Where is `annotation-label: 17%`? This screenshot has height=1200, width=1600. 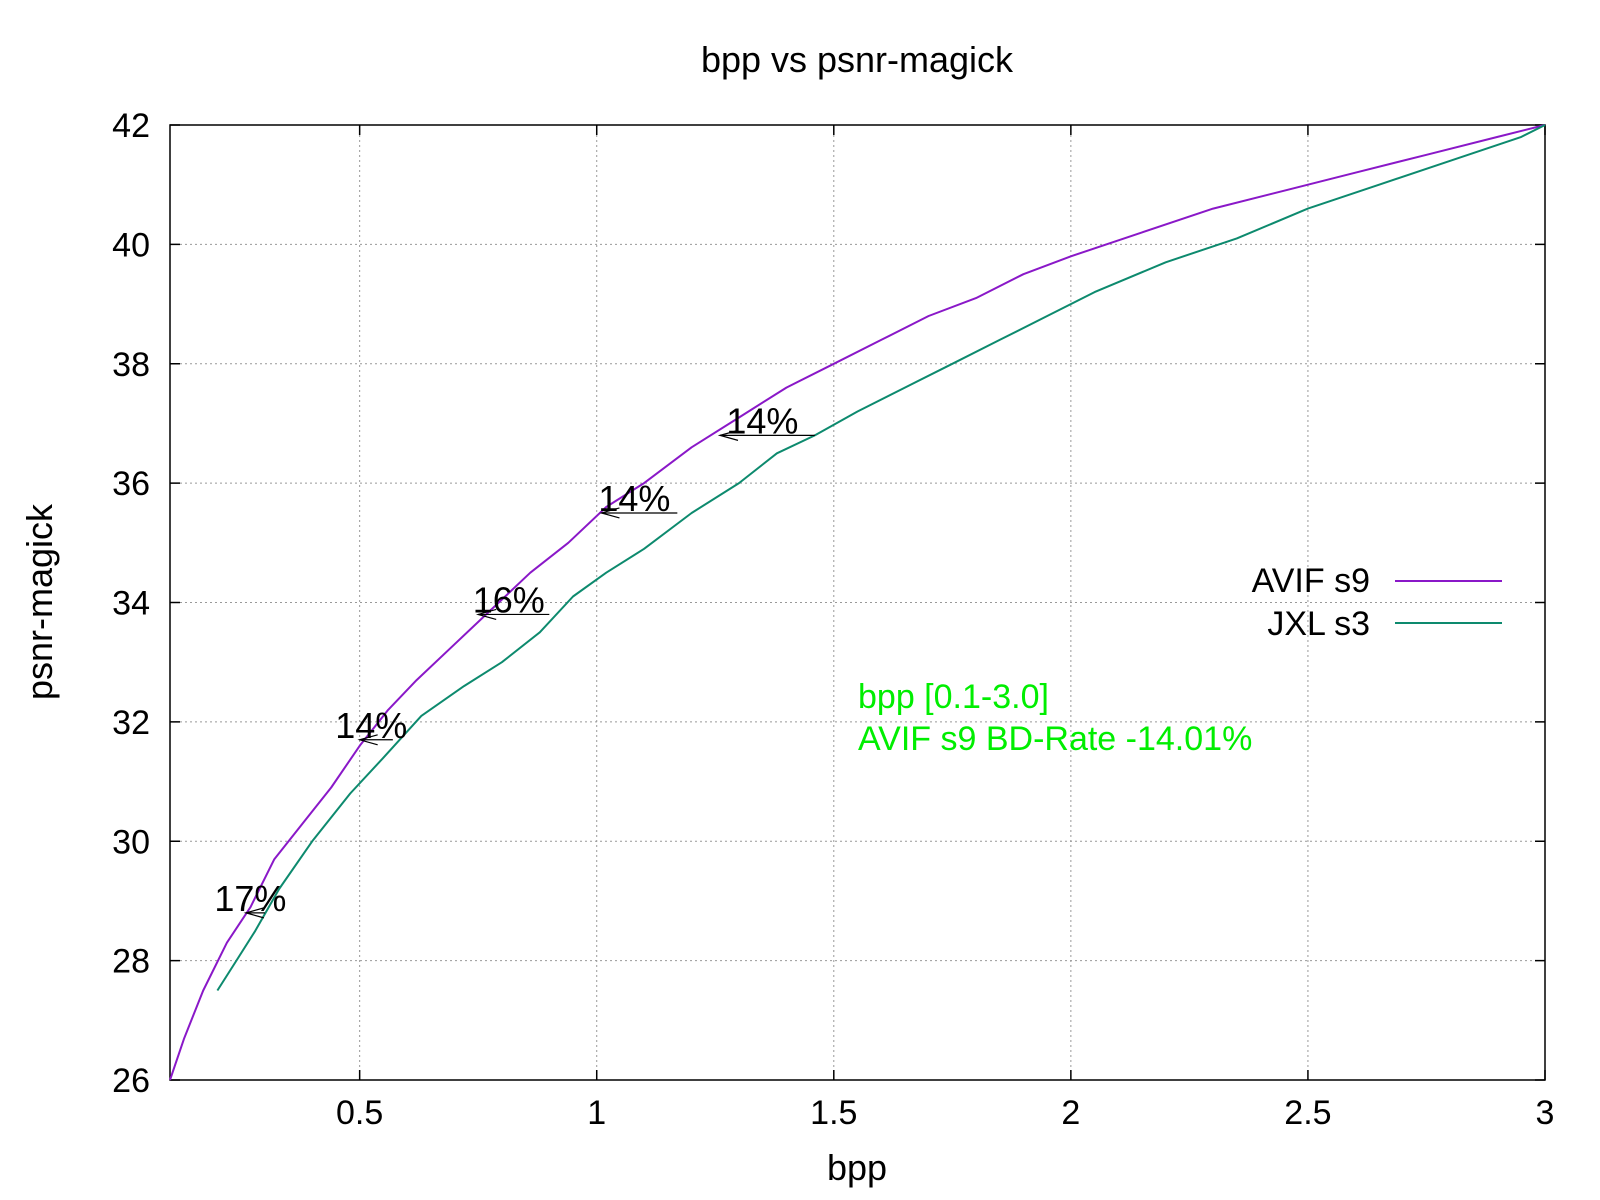 annotation-label: 17% is located at coordinates (250, 898).